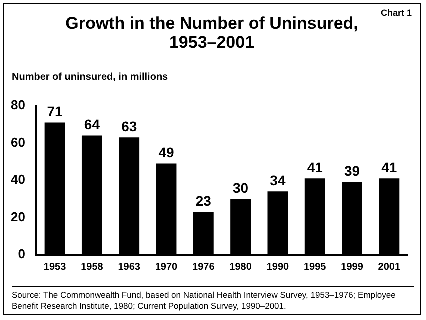 This screenshot has height=320, width=426. Describe the element at coordinates (166, 267) in the screenshot. I see `x-tick-label: 1970` at that location.